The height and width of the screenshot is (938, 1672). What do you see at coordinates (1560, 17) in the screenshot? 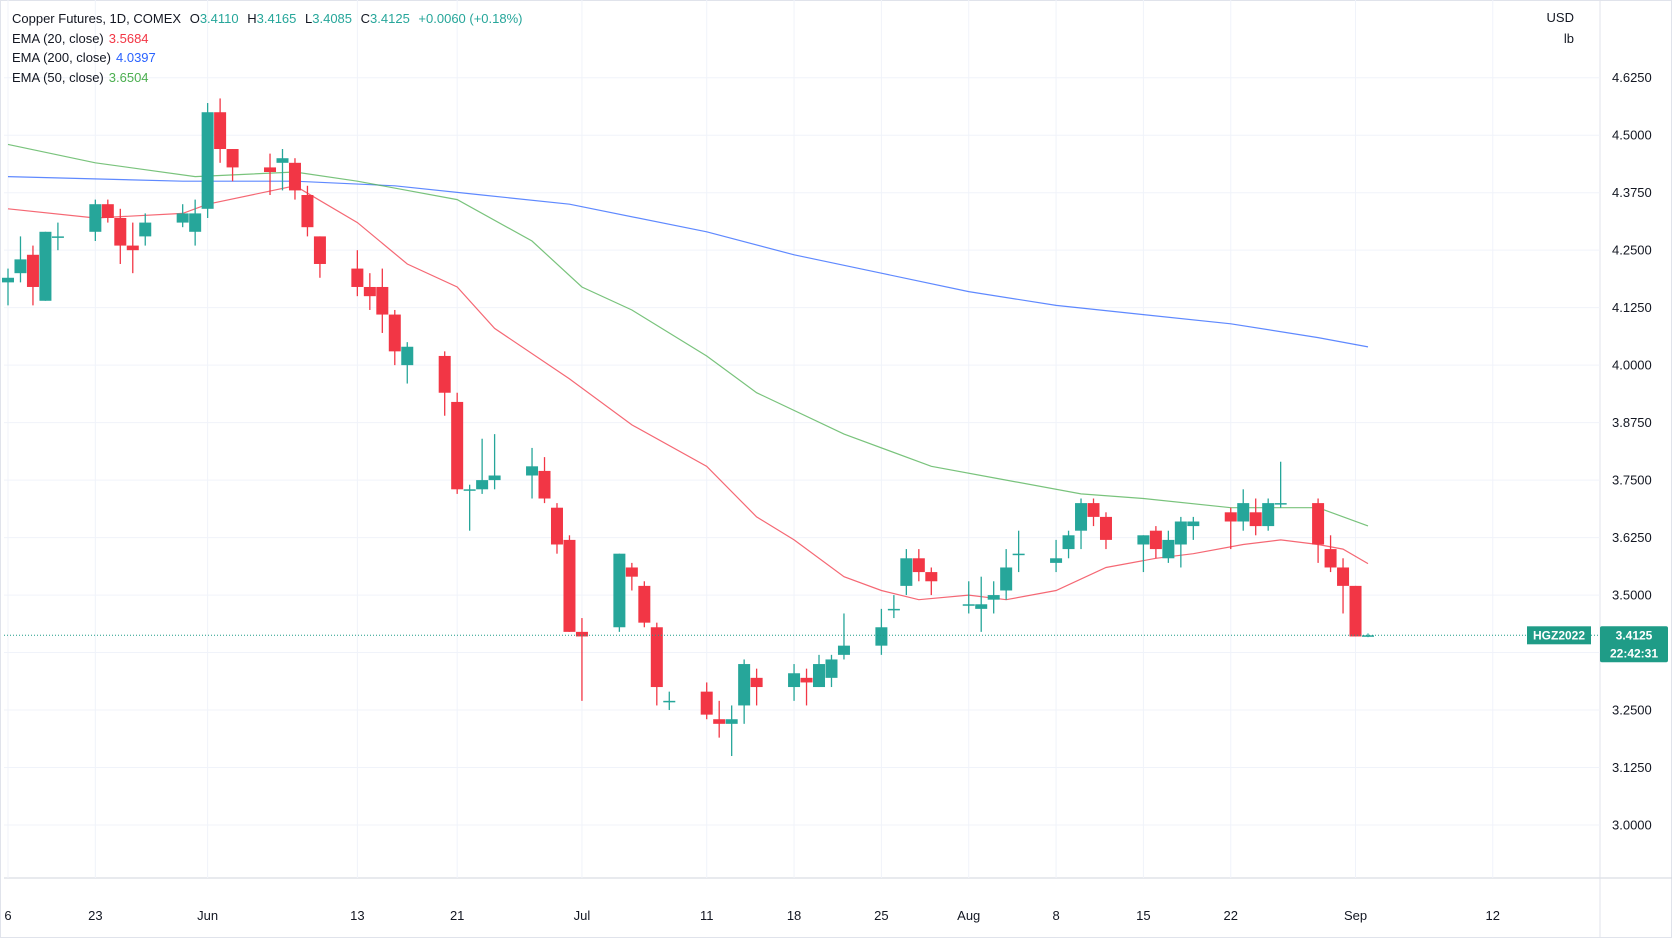
I see `currency-label: USD` at bounding box center [1560, 17].